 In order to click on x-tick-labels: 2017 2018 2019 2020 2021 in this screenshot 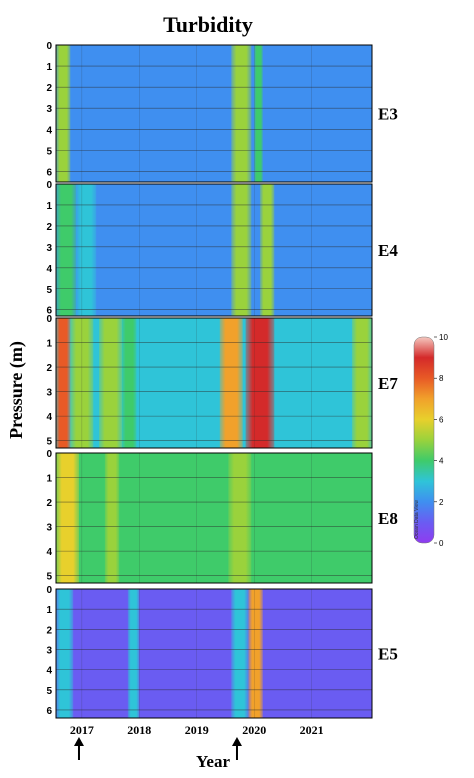, I will do `click(197, 730)`.